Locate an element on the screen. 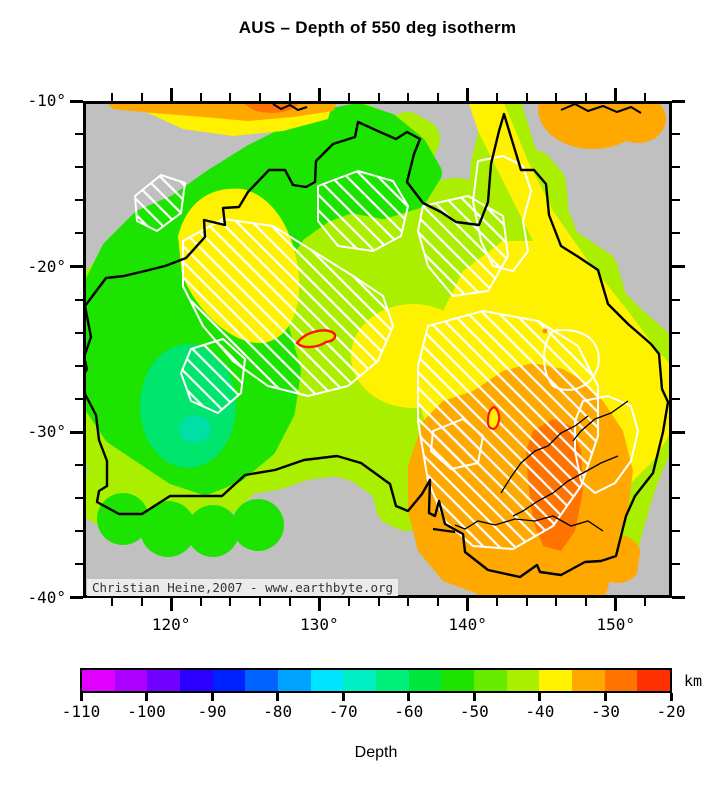 This screenshot has width=726, height=790. colorbar-tick-label: -110 is located at coordinates (81, 711).